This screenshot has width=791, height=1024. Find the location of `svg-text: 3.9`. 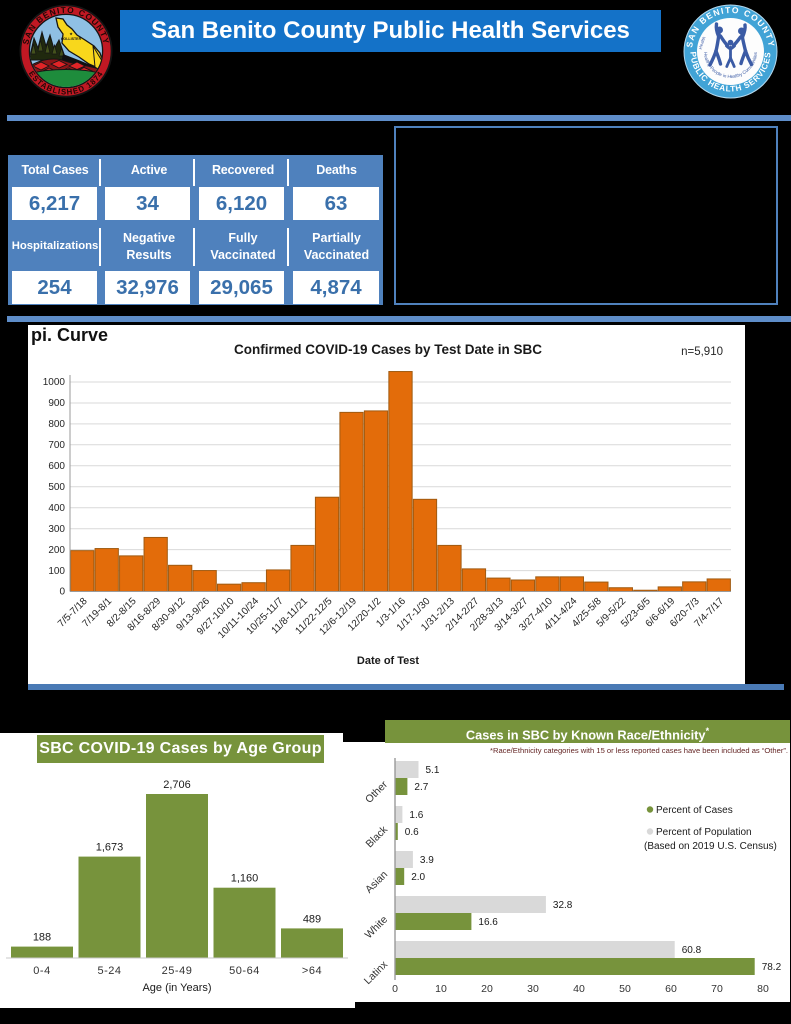

svg-text: 3.9 is located at coordinates (427, 860).